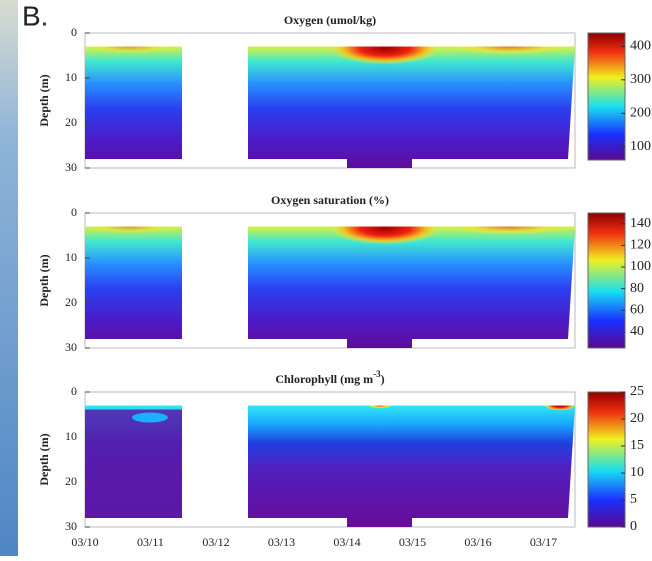 This screenshot has width=652, height=561. Describe the element at coordinates (84, 542) in the screenshot. I see `x-tick-label: 03/10` at that location.